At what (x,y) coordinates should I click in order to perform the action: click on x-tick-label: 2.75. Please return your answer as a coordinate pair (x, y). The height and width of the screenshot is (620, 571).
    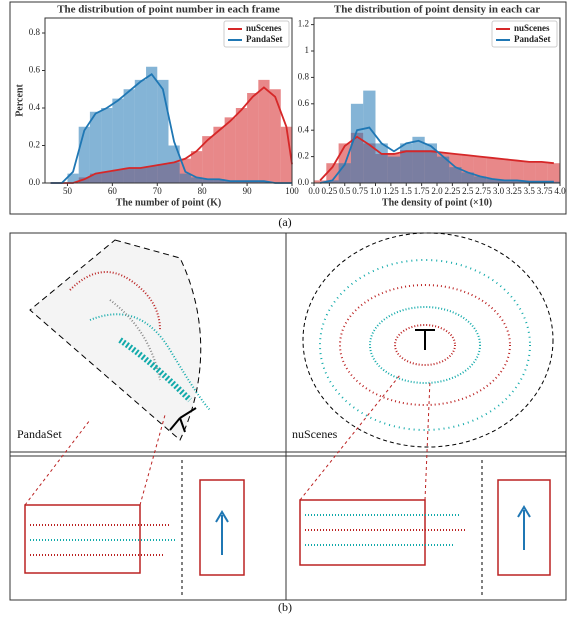
    Looking at the image, I should click on (483, 191).